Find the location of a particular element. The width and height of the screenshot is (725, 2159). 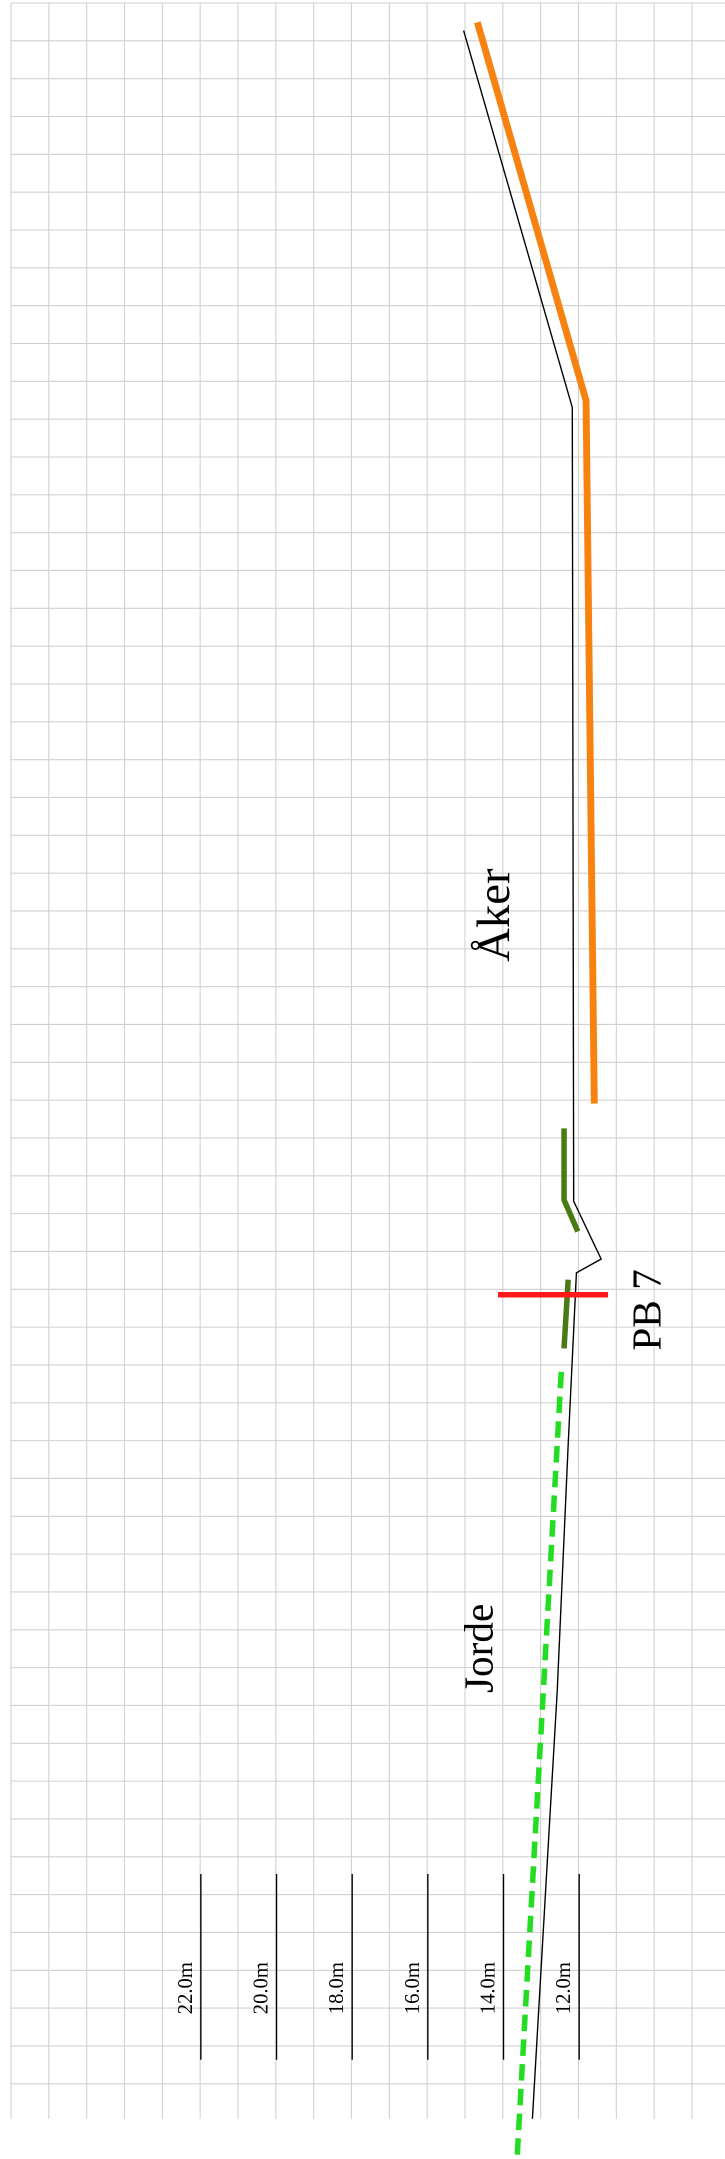

elevation-label: 18.0m is located at coordinates (337, 1988).